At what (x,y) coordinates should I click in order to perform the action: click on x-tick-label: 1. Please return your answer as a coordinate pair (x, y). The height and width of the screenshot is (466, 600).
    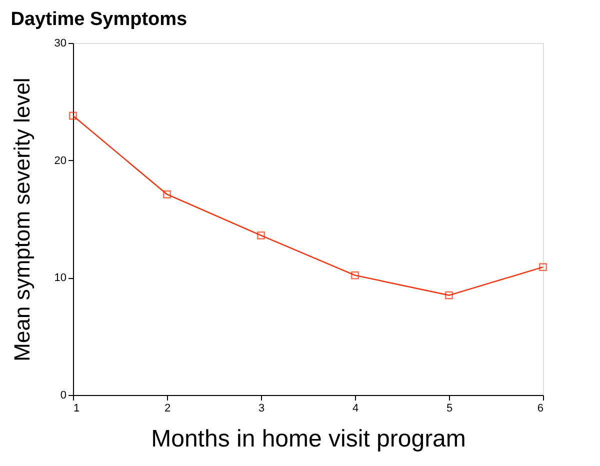
    Looking at the image, I should click on (77, 408).